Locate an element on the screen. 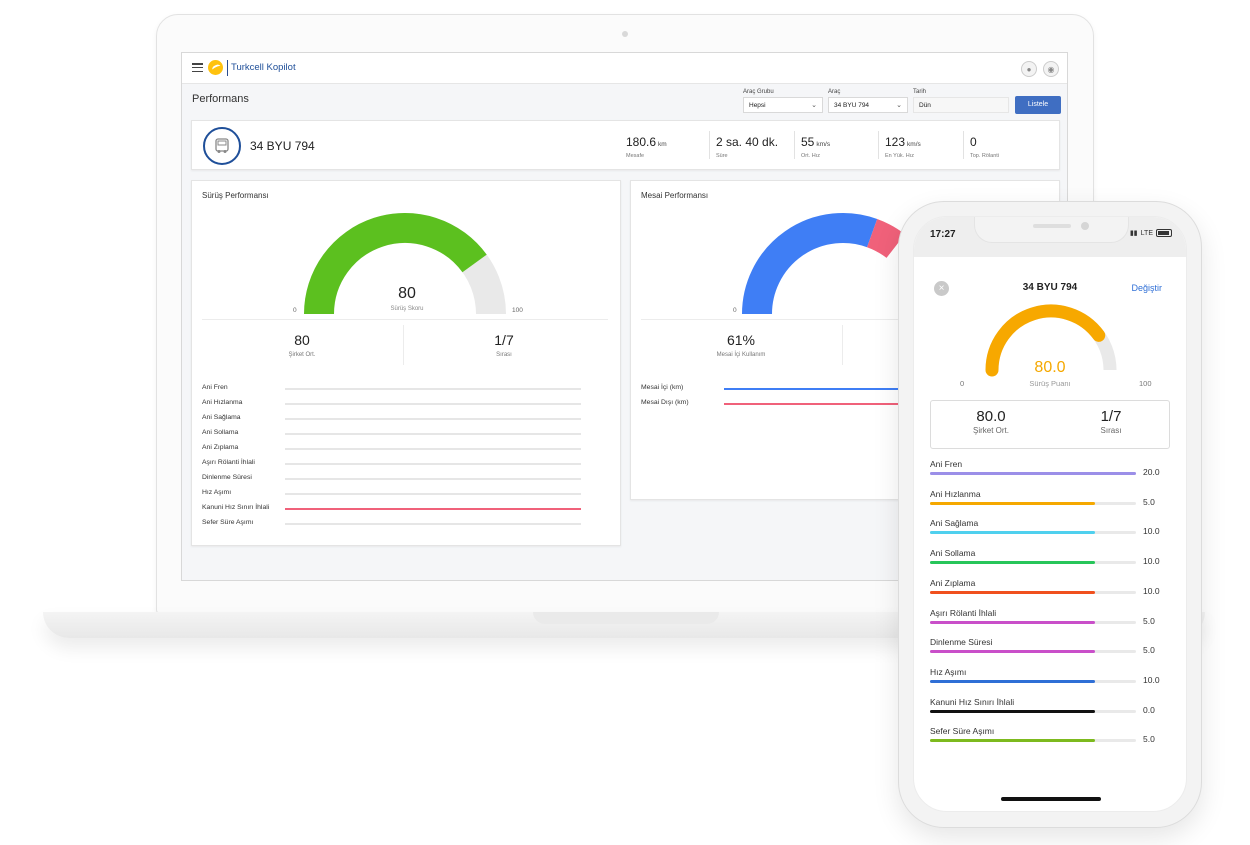 Image resolution: width=1250 pixels, height=845 pixels. date-value: Dün is located at coordinates (925, 105).